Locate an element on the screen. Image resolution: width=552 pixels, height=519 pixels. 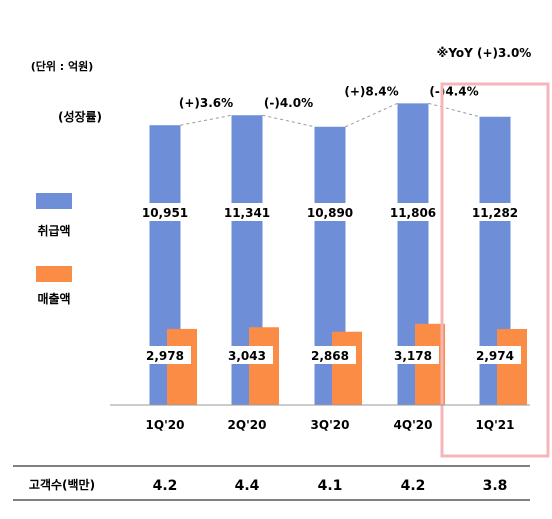
yoy-note: ※YoY (+)3.0% is located at coordinates (484, 53).